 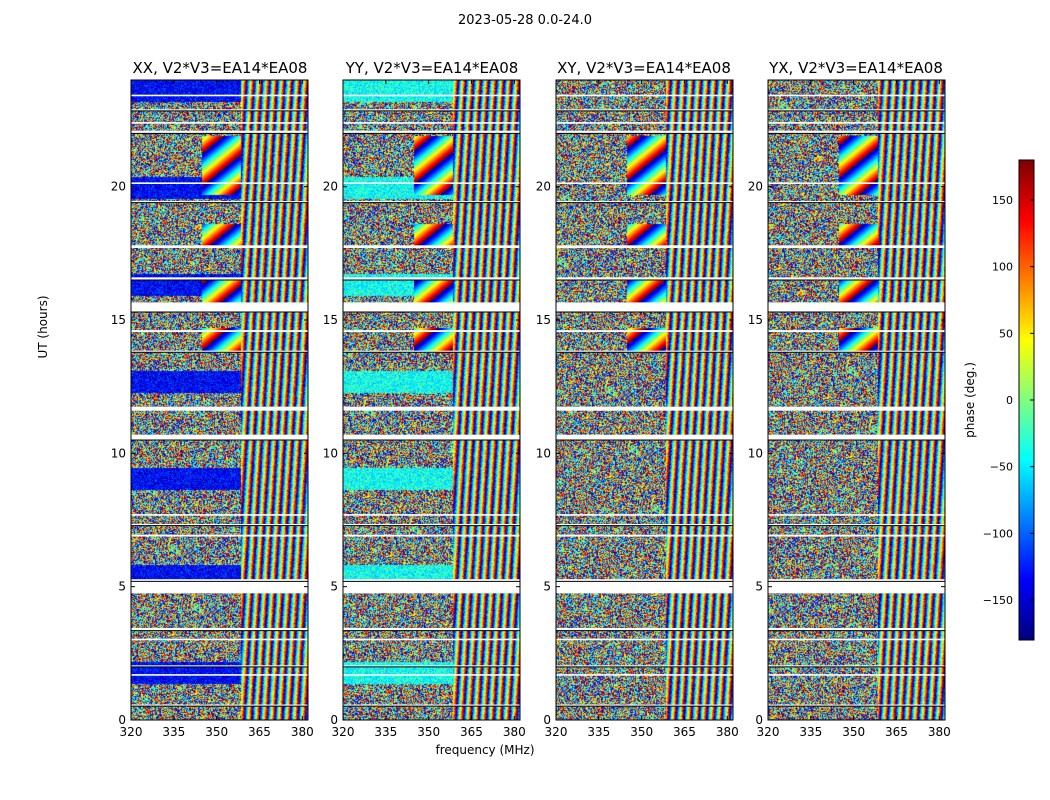 I want to click on colorbar-tick-label: 150, so click(x=1002, y=200).